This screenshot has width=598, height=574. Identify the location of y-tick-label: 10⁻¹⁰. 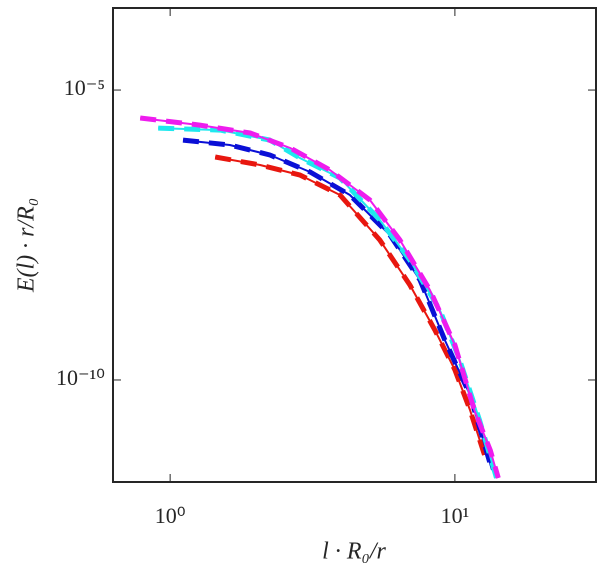
(80, 377).